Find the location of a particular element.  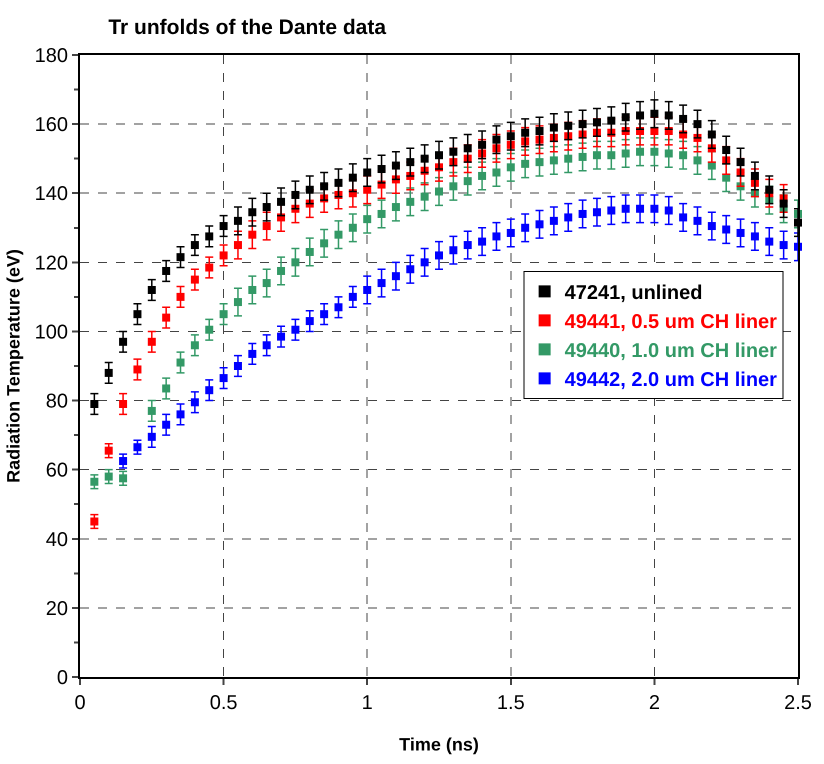

y-tick-label: 120 is located at coordinates (51, 263).